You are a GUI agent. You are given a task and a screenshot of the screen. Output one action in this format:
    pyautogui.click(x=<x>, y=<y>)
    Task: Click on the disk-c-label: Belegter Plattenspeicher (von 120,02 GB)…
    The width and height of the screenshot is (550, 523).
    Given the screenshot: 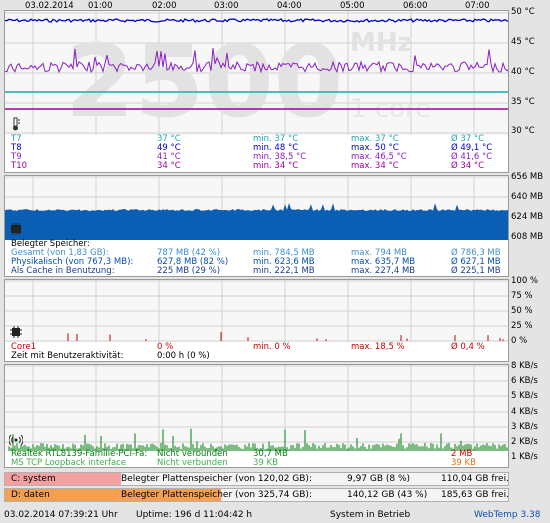 What is the action you would take?
    pyautogui.click(x=216, y=479)
    